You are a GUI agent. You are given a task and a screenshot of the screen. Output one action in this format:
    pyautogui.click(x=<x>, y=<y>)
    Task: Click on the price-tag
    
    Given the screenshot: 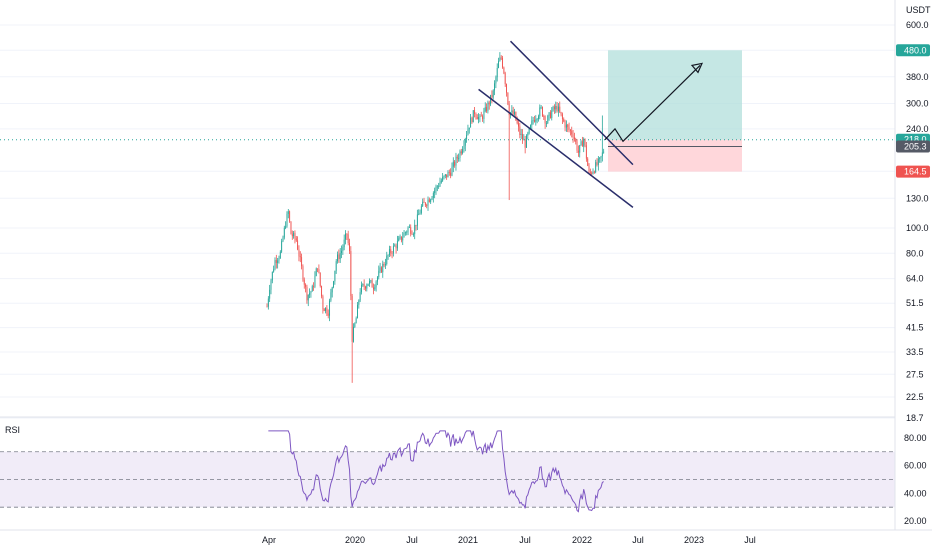 What is the action you would take?
    pyautogui.click(x=913, y=146)
    